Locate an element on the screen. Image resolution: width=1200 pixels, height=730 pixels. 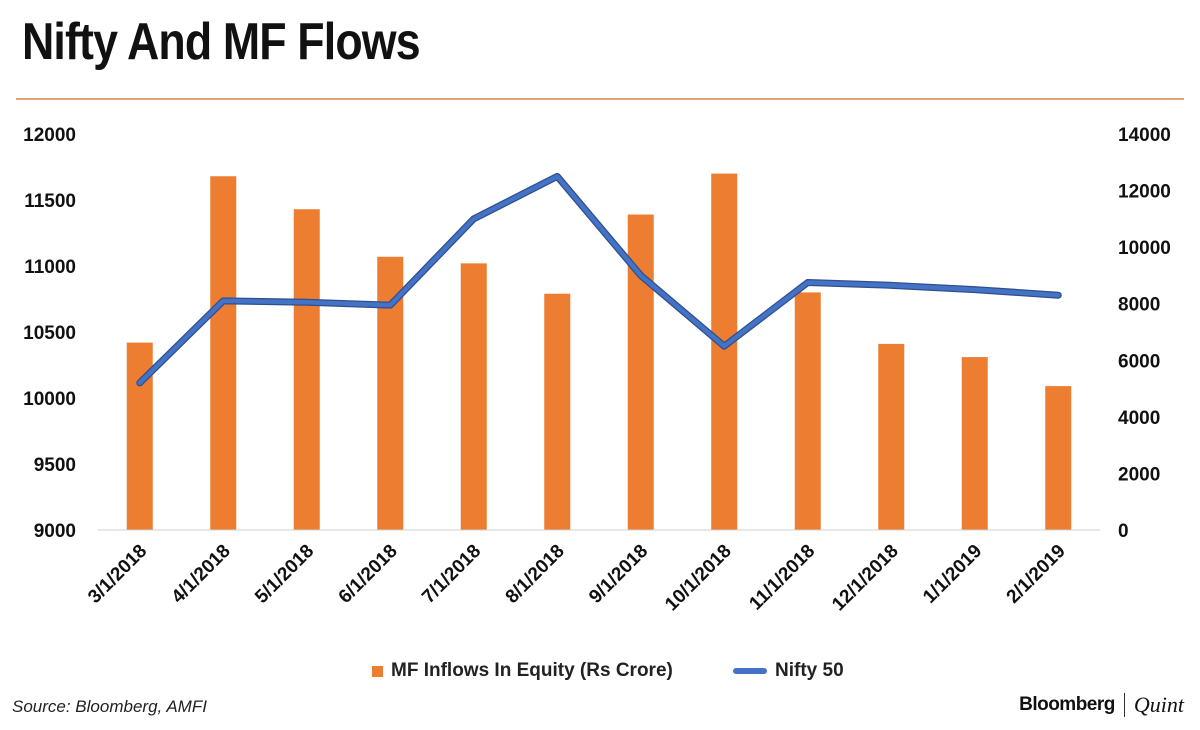
brand-quint: Quint is located at coordinates (1158, 704).